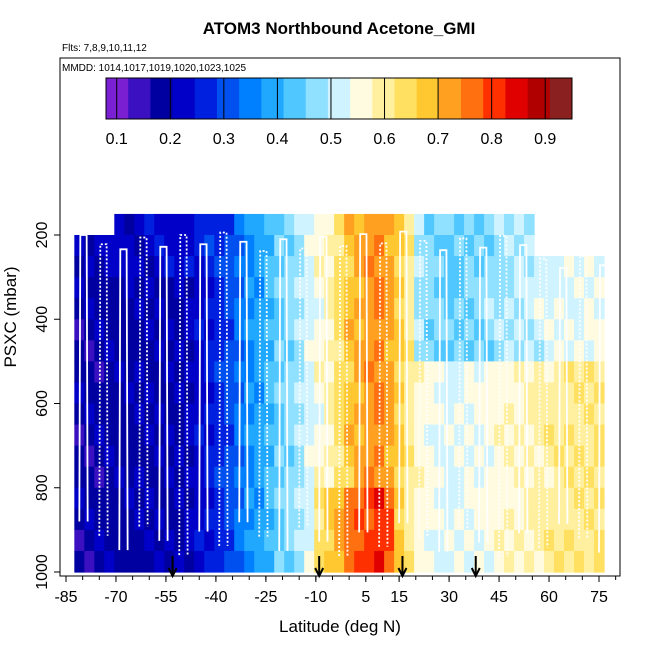 The image size is (650, 650). I want to click on x-tick-label: -55, so click(165, 597).